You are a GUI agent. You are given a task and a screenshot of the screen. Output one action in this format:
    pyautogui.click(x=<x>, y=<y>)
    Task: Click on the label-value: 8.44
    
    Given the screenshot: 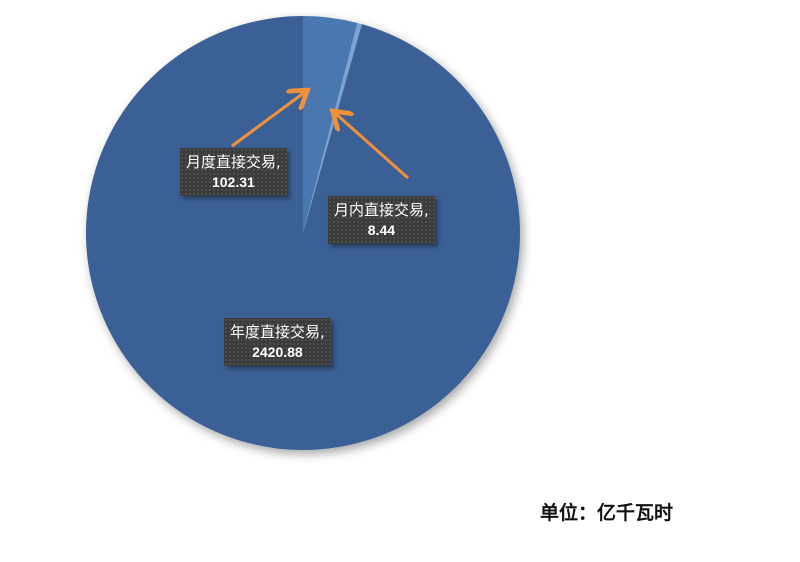 What is the action you would take?
    pyautogui.click(x=381, y=230)
    